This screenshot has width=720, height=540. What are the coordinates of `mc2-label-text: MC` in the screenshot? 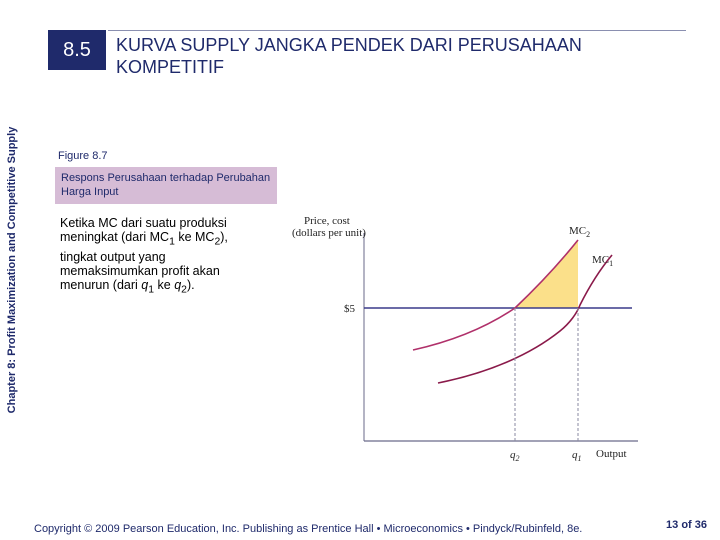 It's located at (577, 231).